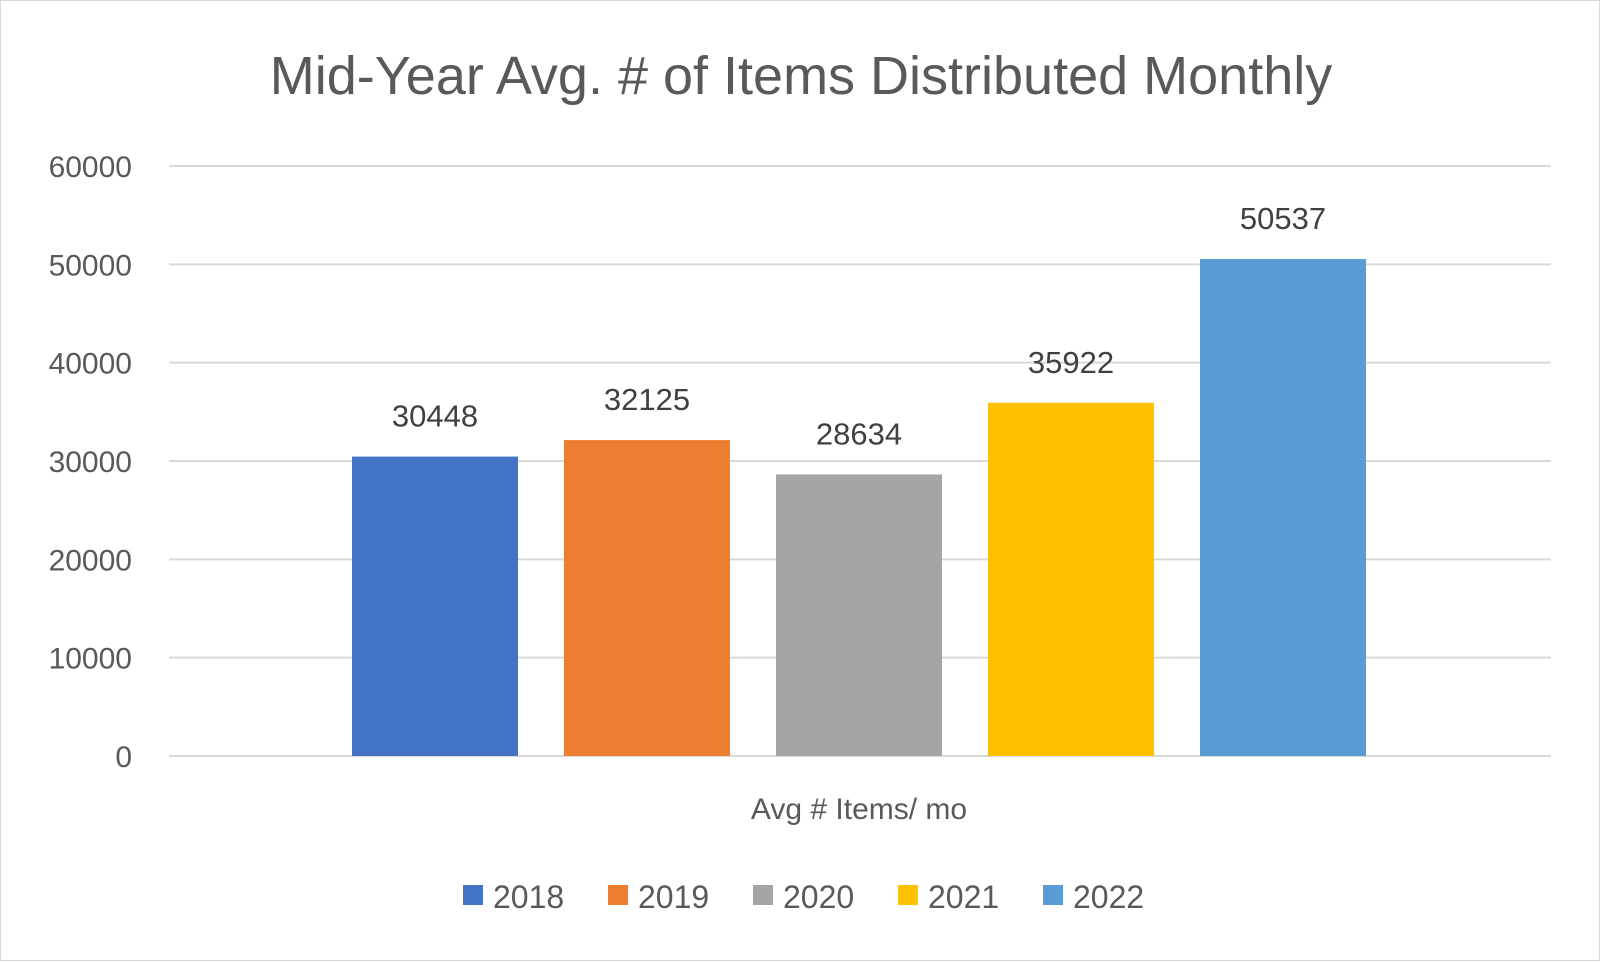  I want to click on legend-swatch-2019, so click(618, 895).